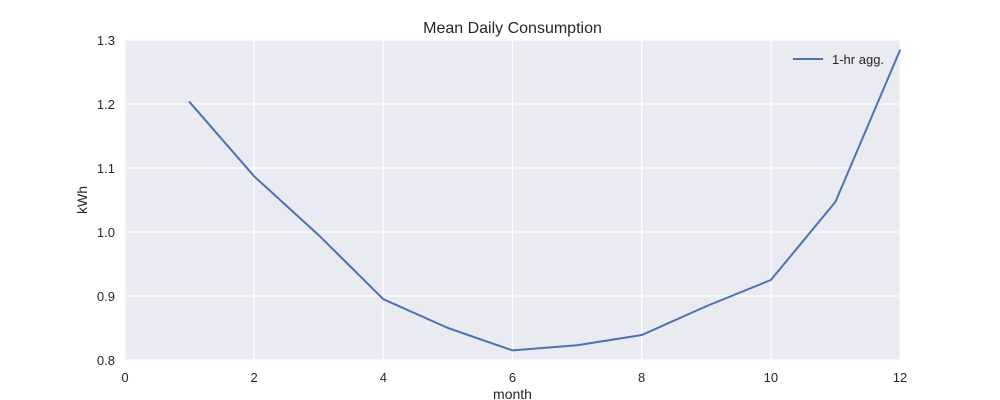 The width and height of the screenshot is (1000, 400). I want to click on y-tick-label: 1.0, so click(106, 232).